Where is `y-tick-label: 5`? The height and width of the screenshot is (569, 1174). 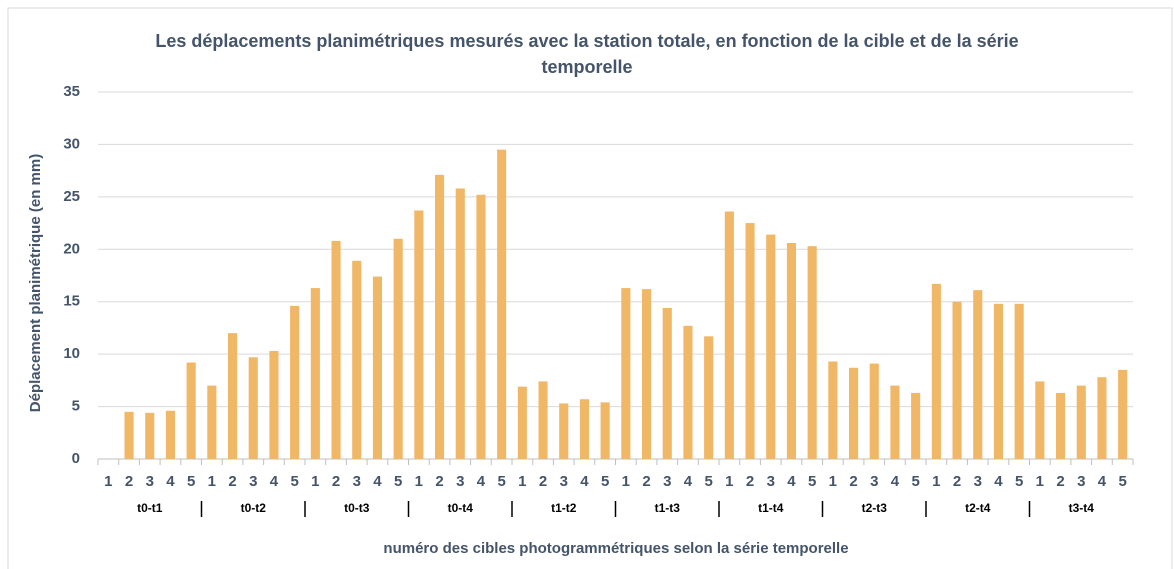
y-tick-label: 5 is located at coordinates (76, 406).